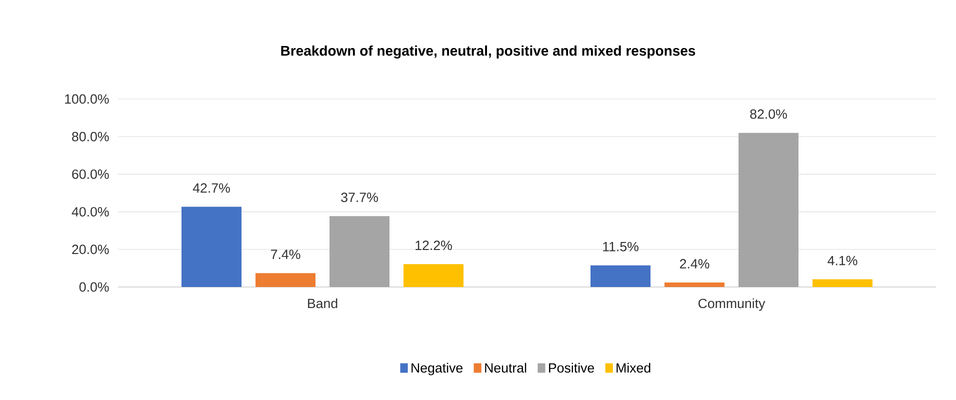  I want to click on legend-label: Positive, so click(571, 367).